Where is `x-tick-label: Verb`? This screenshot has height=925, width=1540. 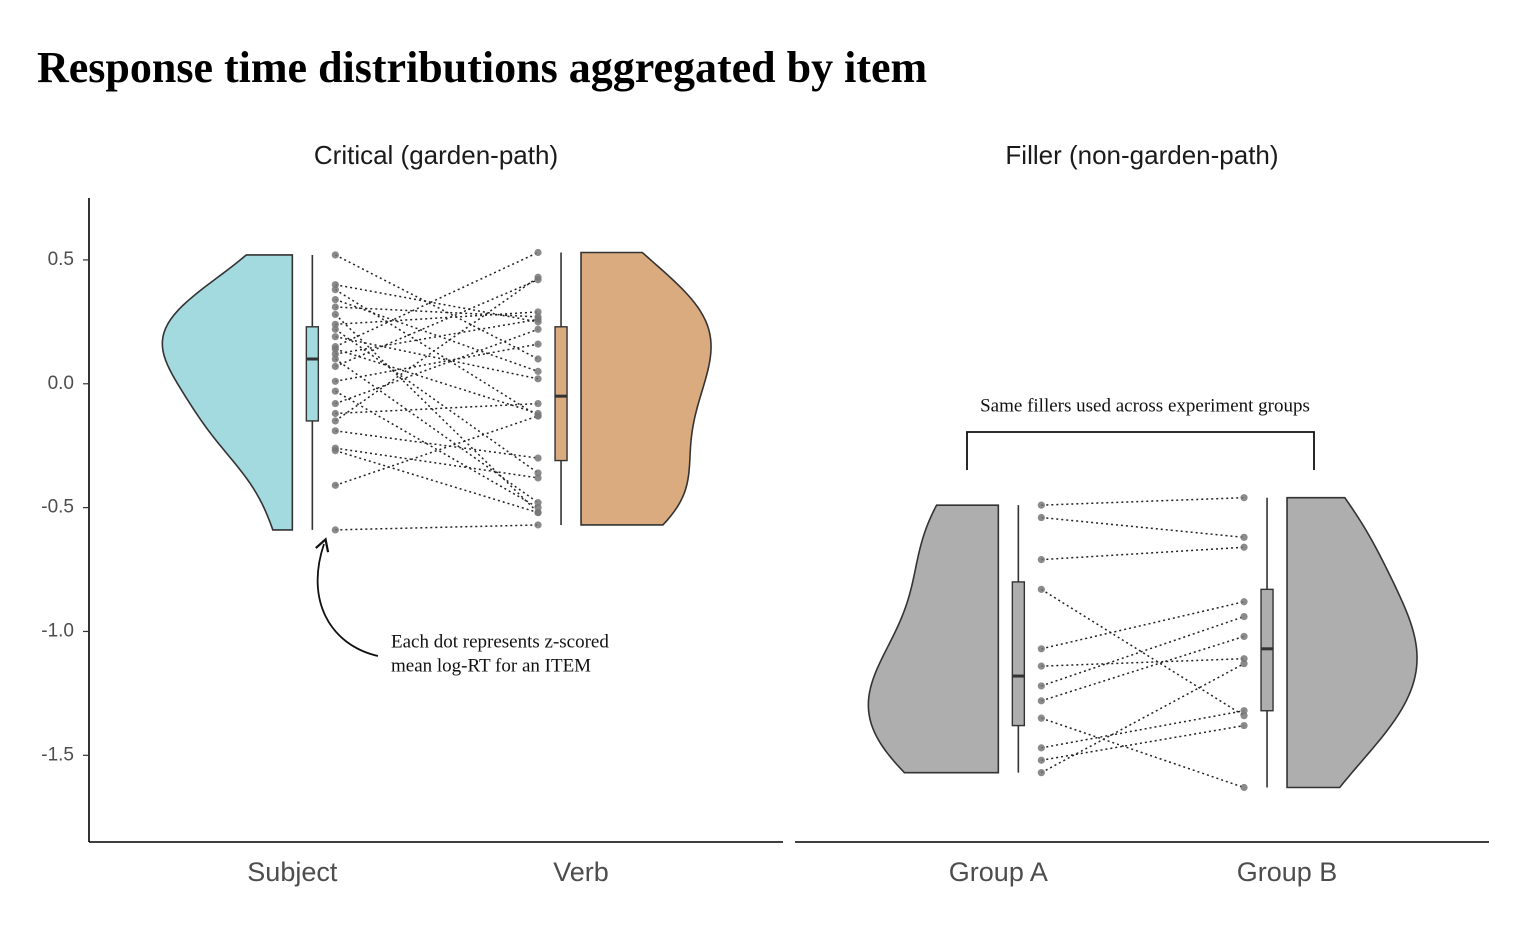
x-tick-label: Verb is located at coordinates (581, 872).